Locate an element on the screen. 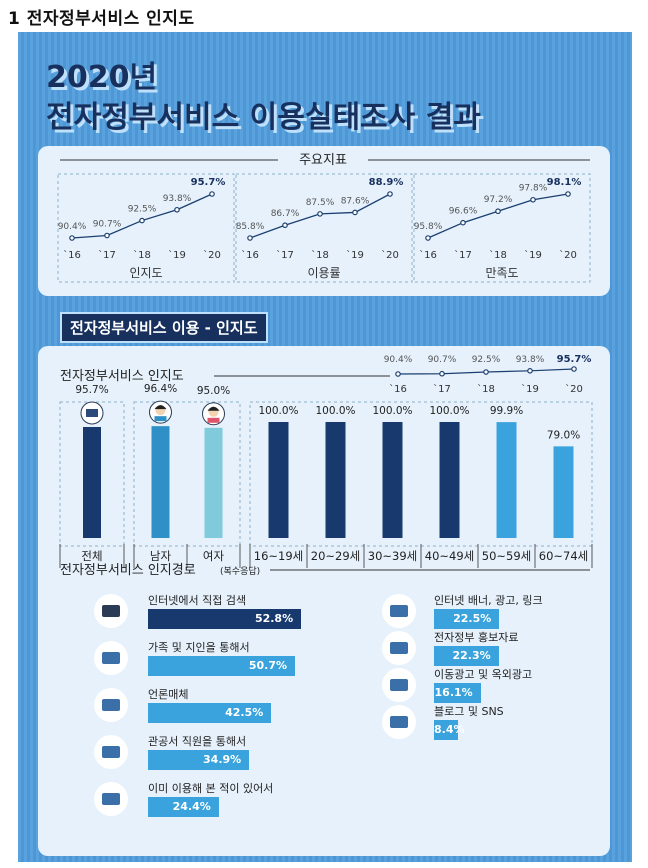 The image size is (648, 868). avatar-shirt is located at coordinates (160, 419).